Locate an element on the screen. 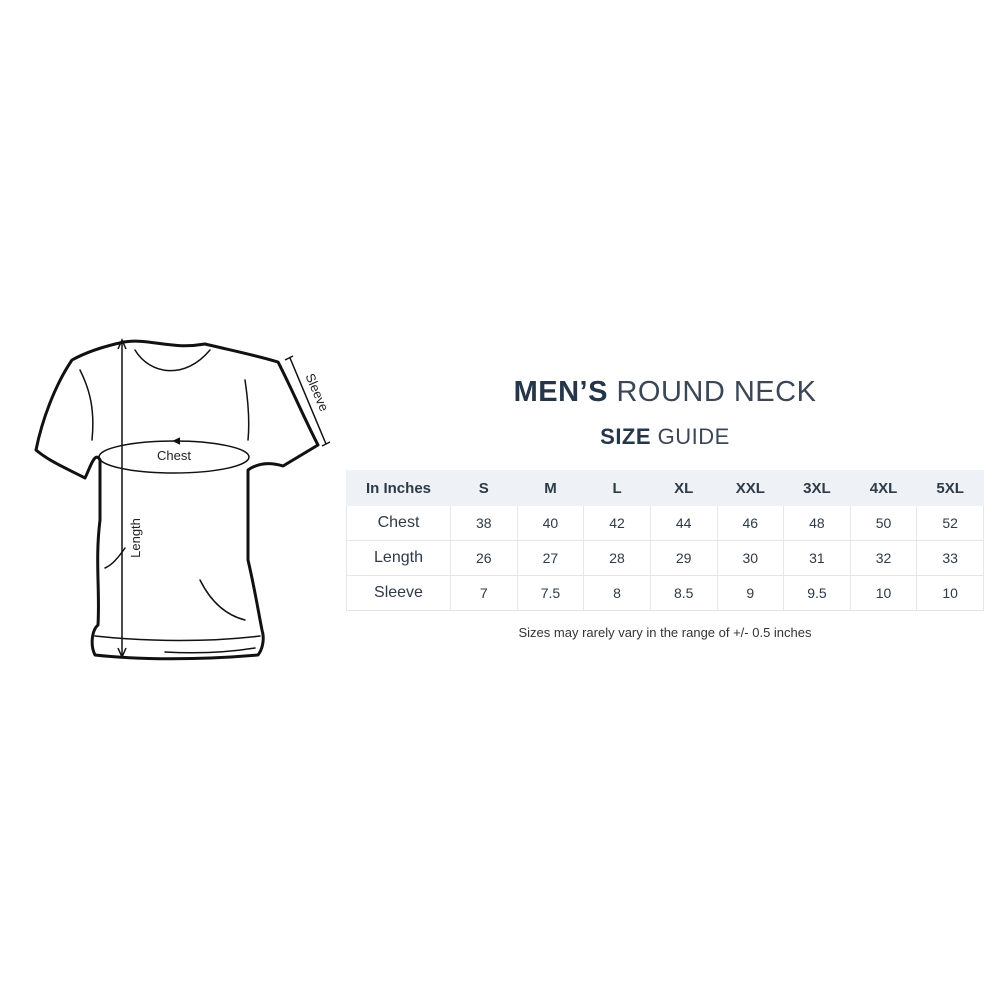 This screenshot has height=1000, width=1000. table-cell: 9 is located at coordinates (750, 593).